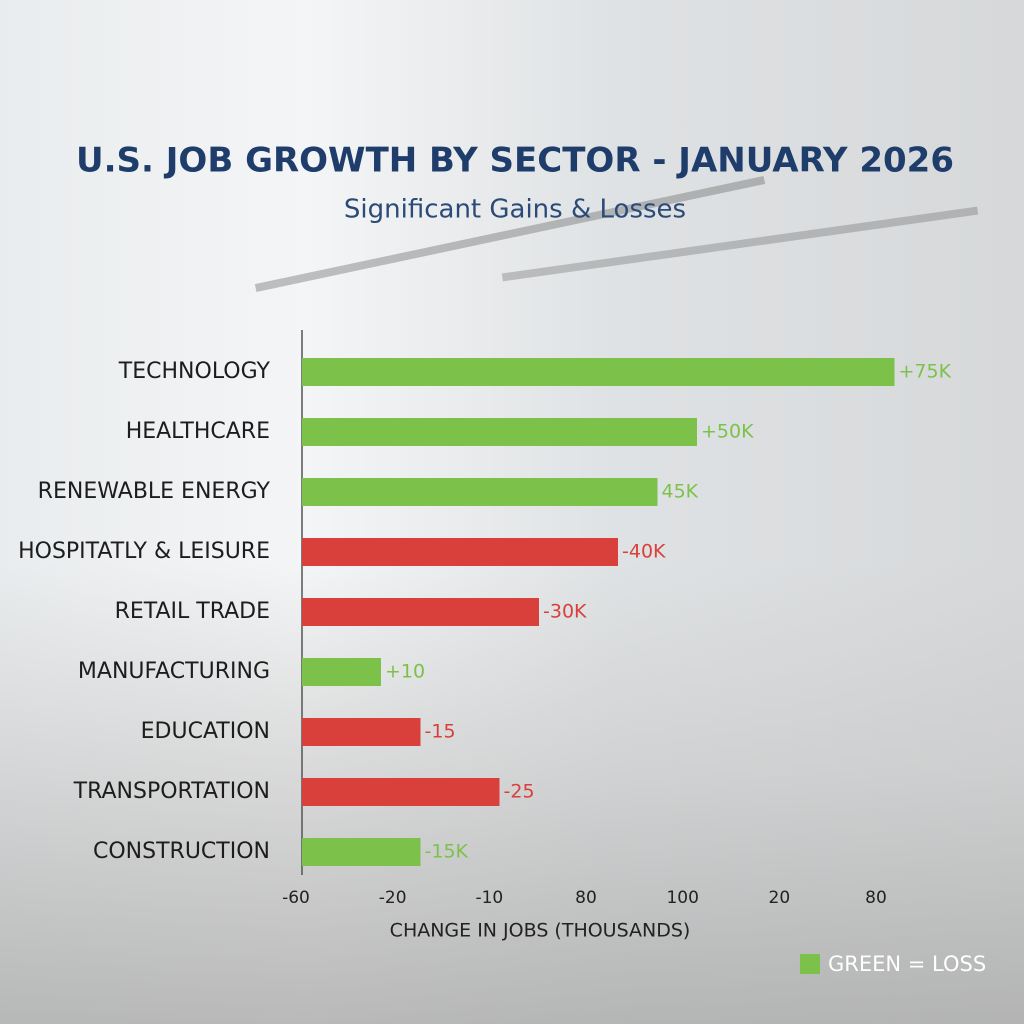 This screenshot has height=1024, width=1024. Describe the element at coordinates (727, 432) in the screenshot. I see `value-label: +50K` at that location.